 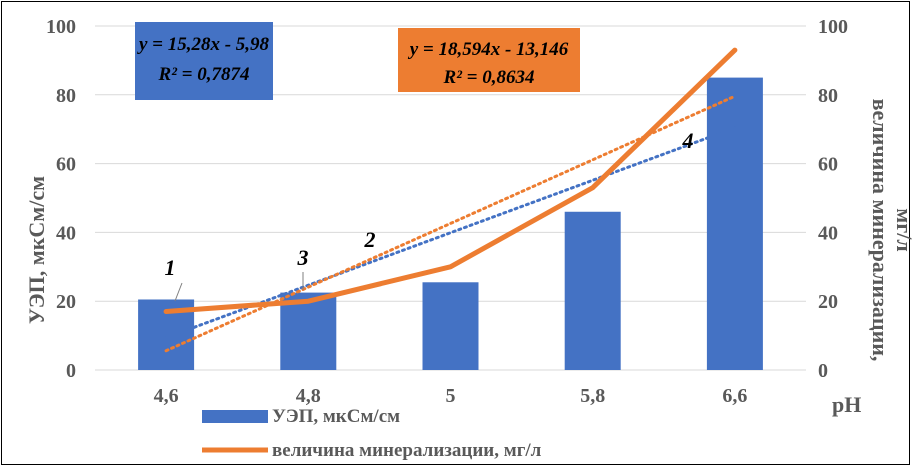 I want to click on y-axis-title-left: УЭП, мкСм/см, so click(x=36, y=250).